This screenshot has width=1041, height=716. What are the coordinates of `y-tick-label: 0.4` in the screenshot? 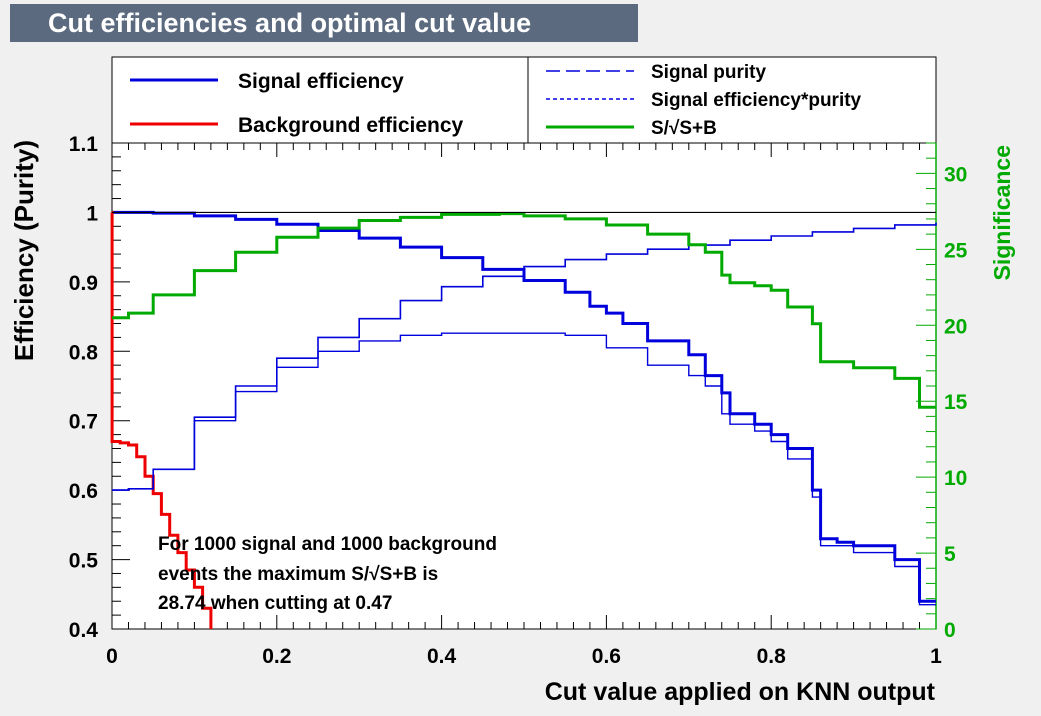 It's located at (84, 630).